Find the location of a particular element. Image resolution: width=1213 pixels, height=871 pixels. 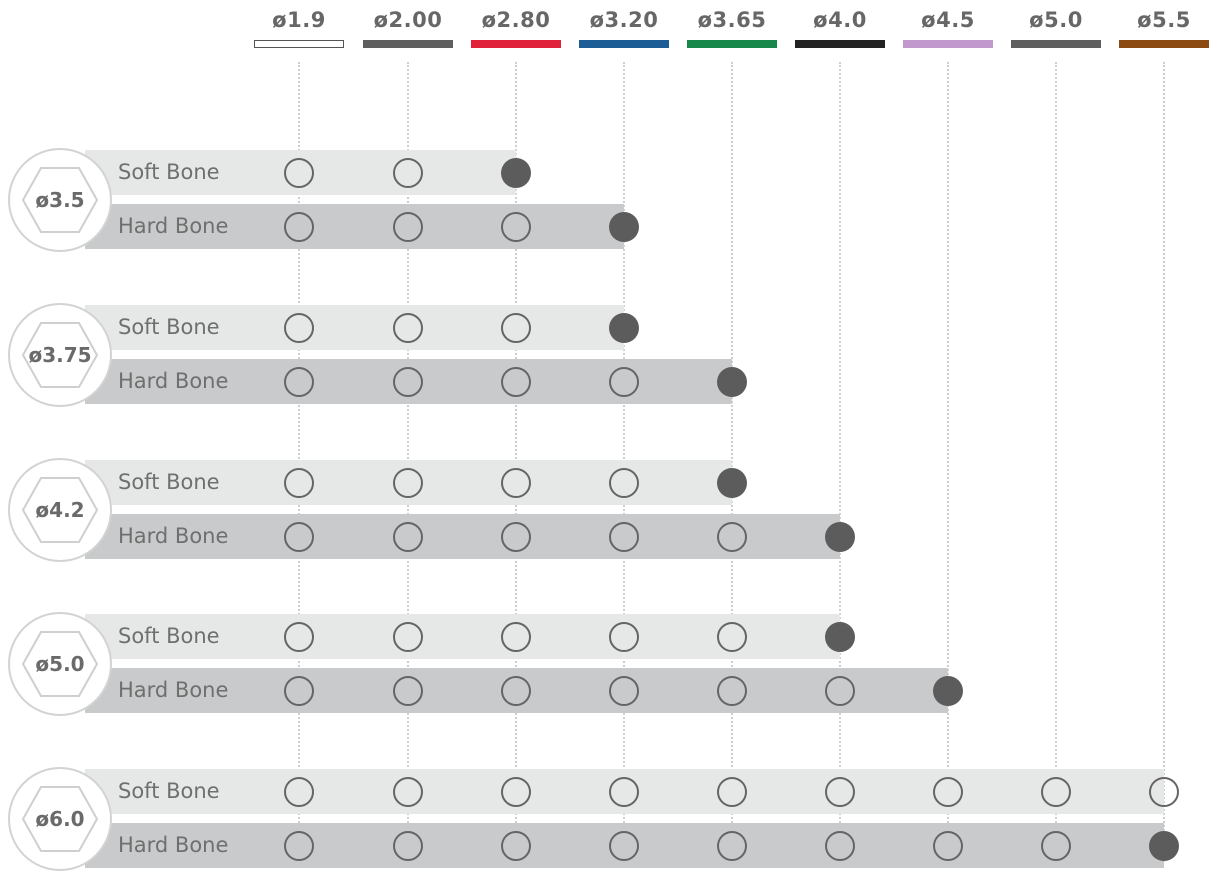

drill-size-label: ø1.9 is located at coordinates (299, 20).